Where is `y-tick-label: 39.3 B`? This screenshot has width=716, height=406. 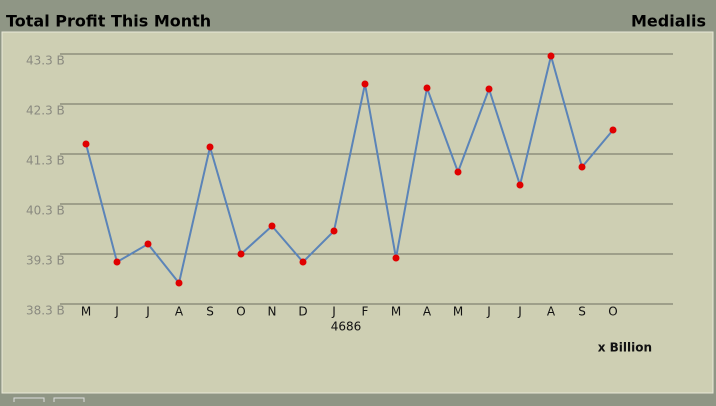 y-tick-label: 39.3 B is located at coordinates (45, 261).